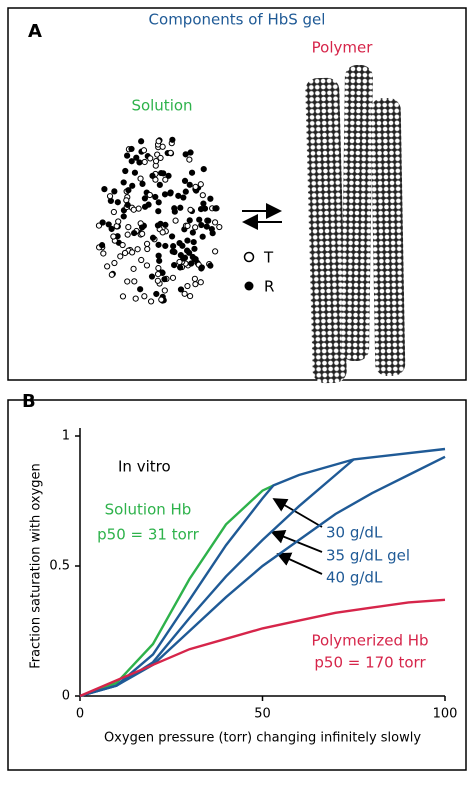 This screenshot has height=787, width=474. What do you see at coordinates (354, 578) in the screenshot?
I see `series-label: 40 g/dL` at bounding box center [354, 578].